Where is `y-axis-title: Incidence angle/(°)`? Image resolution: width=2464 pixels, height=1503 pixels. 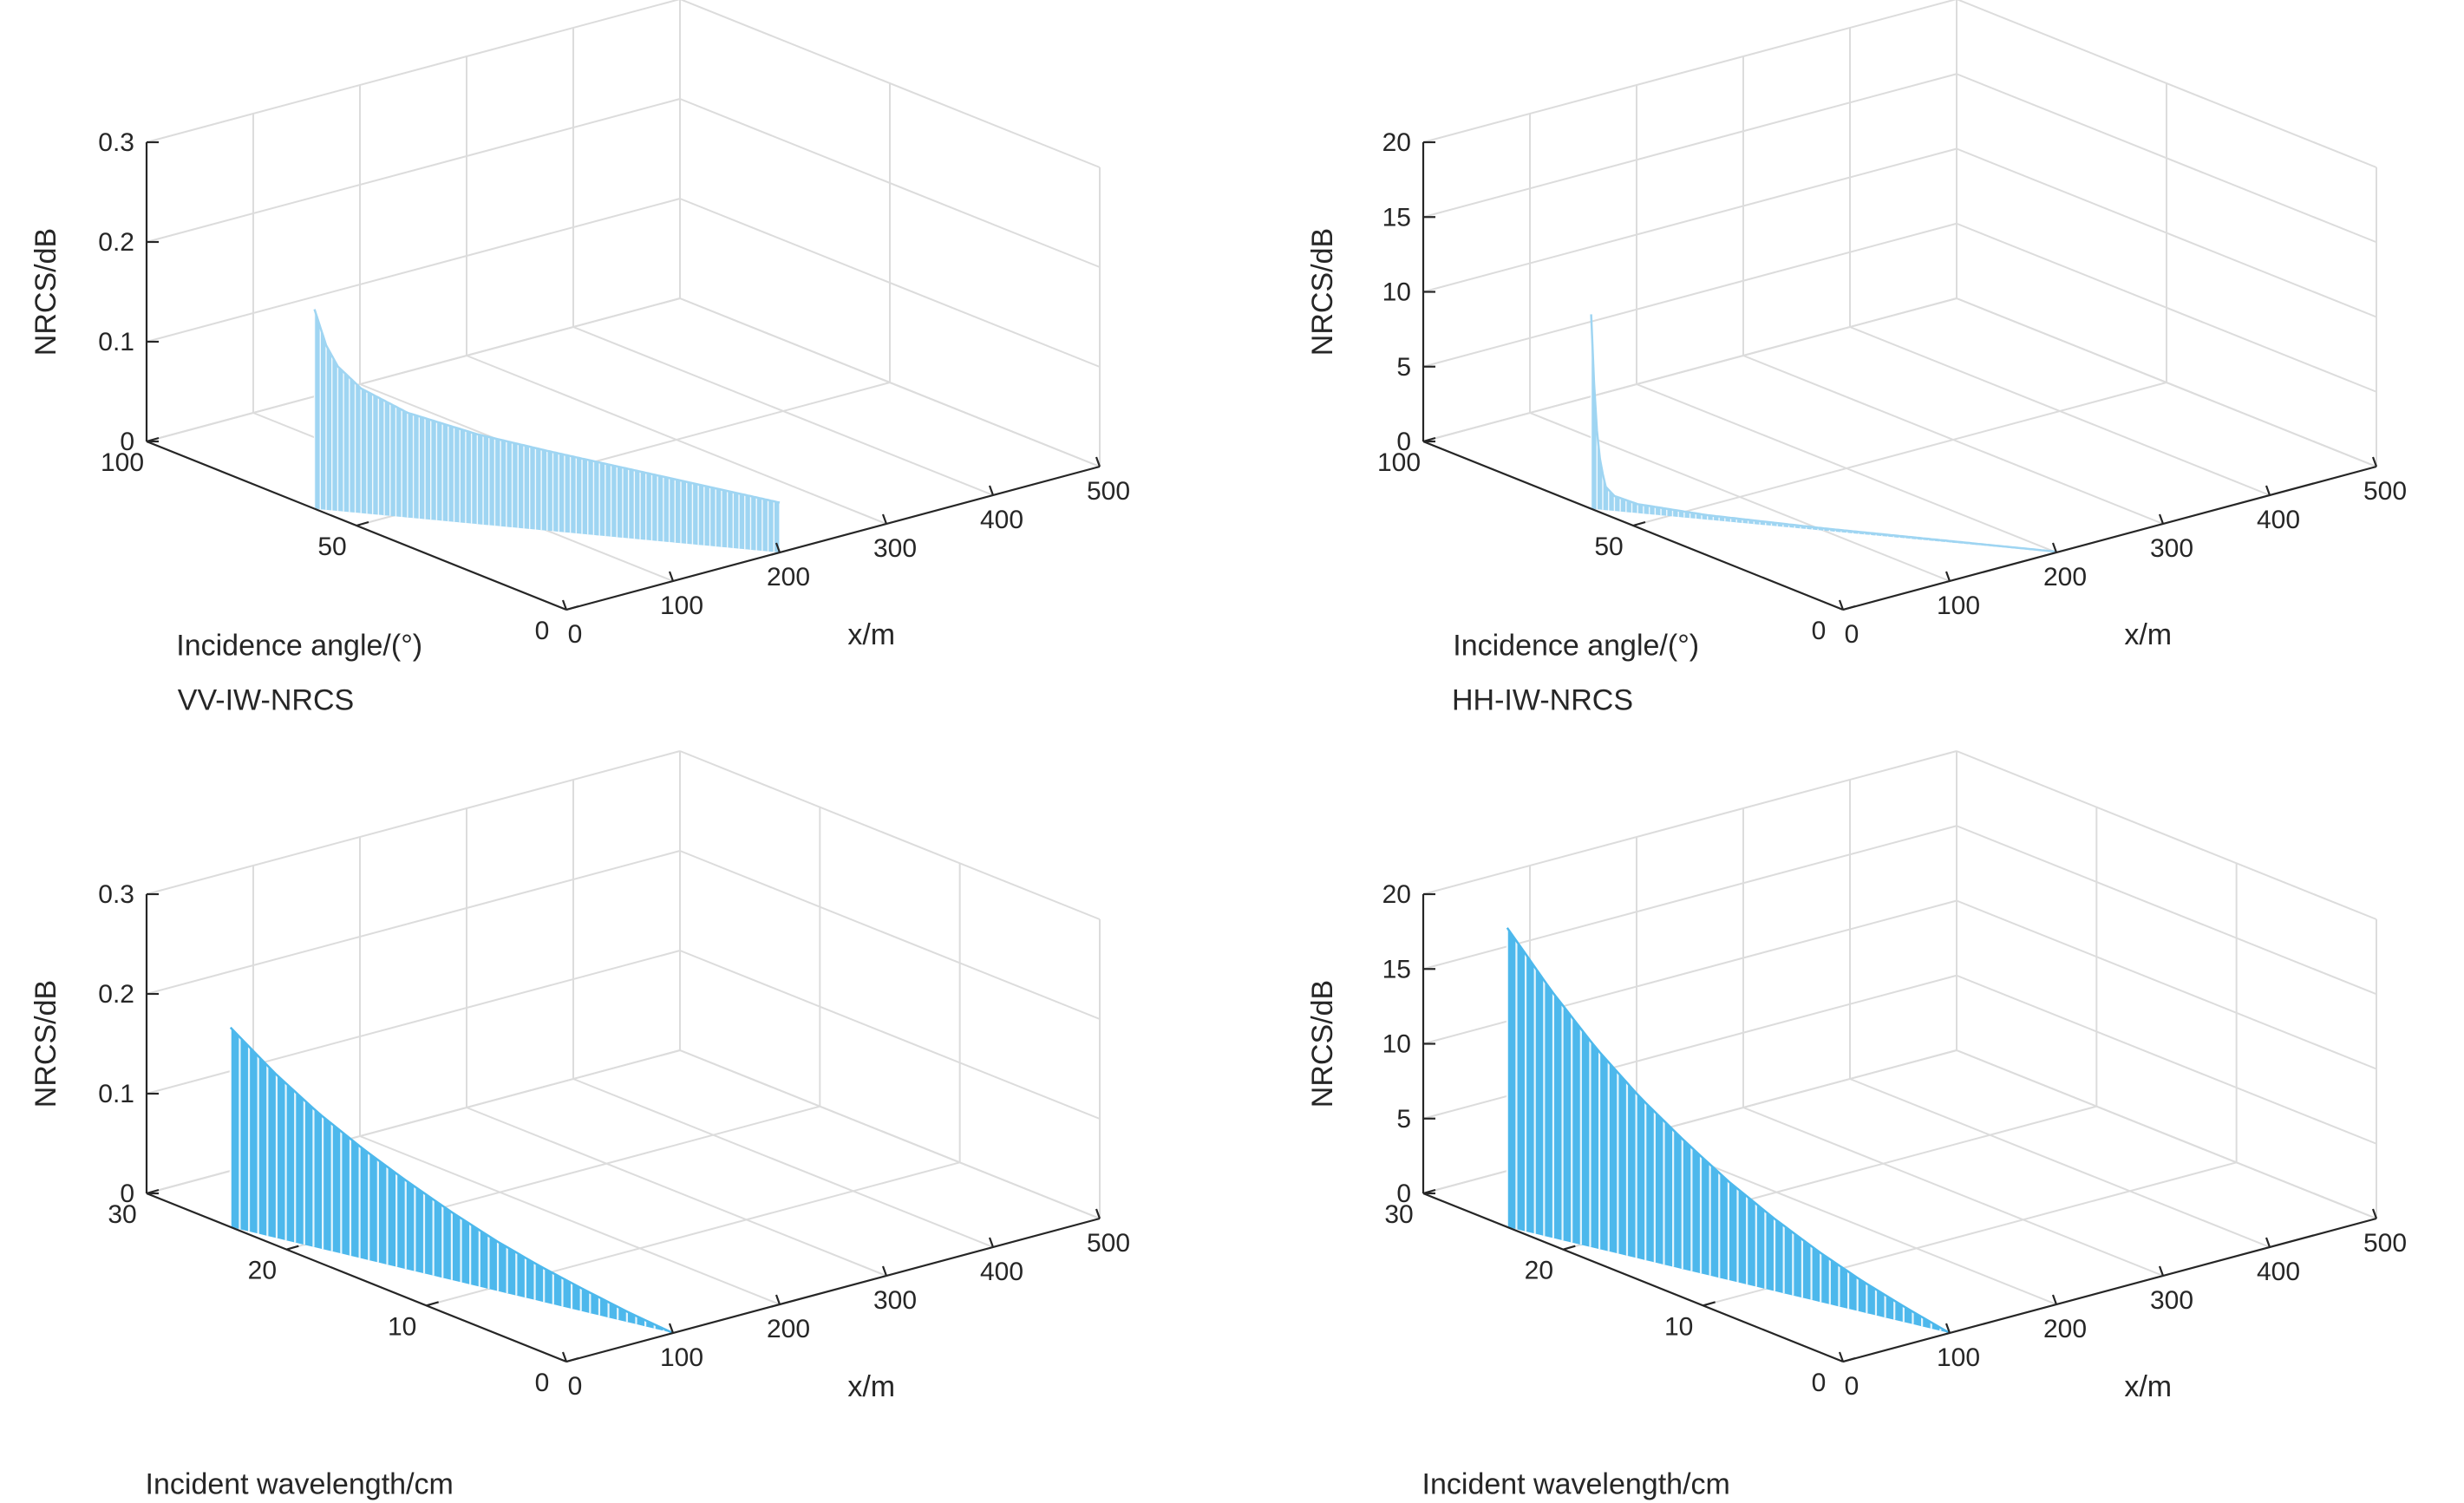
y-axis-title: Incidence angle/(°) is located at coordinates (299, 646).